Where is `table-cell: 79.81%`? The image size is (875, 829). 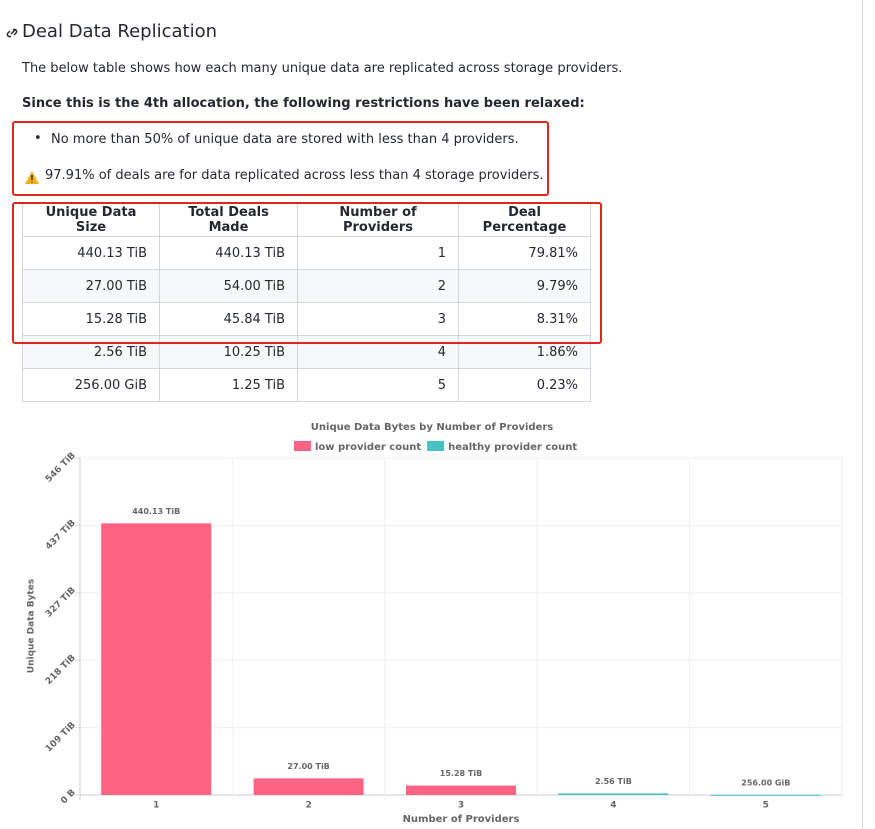 table-cell: 79.81% is located at coordinates (524, 253).